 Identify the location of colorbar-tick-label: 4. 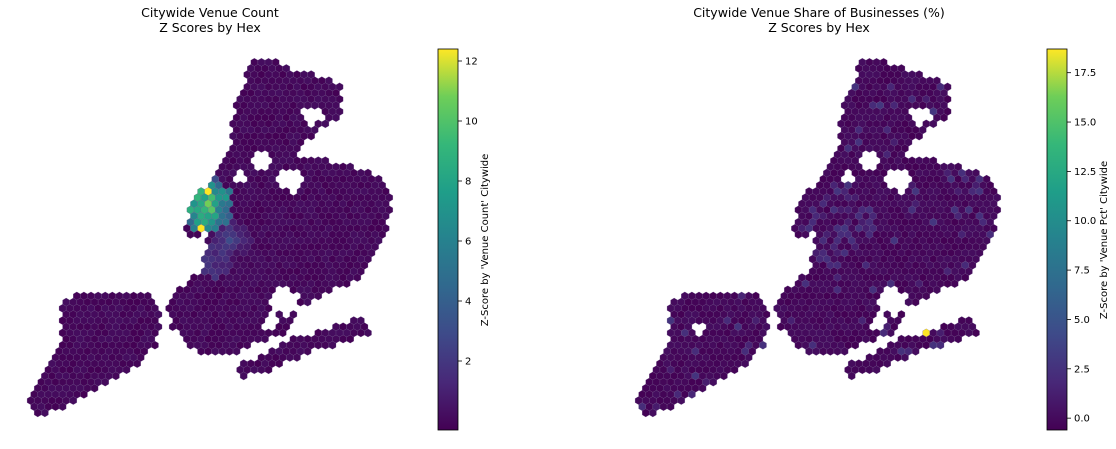
(468, 302).